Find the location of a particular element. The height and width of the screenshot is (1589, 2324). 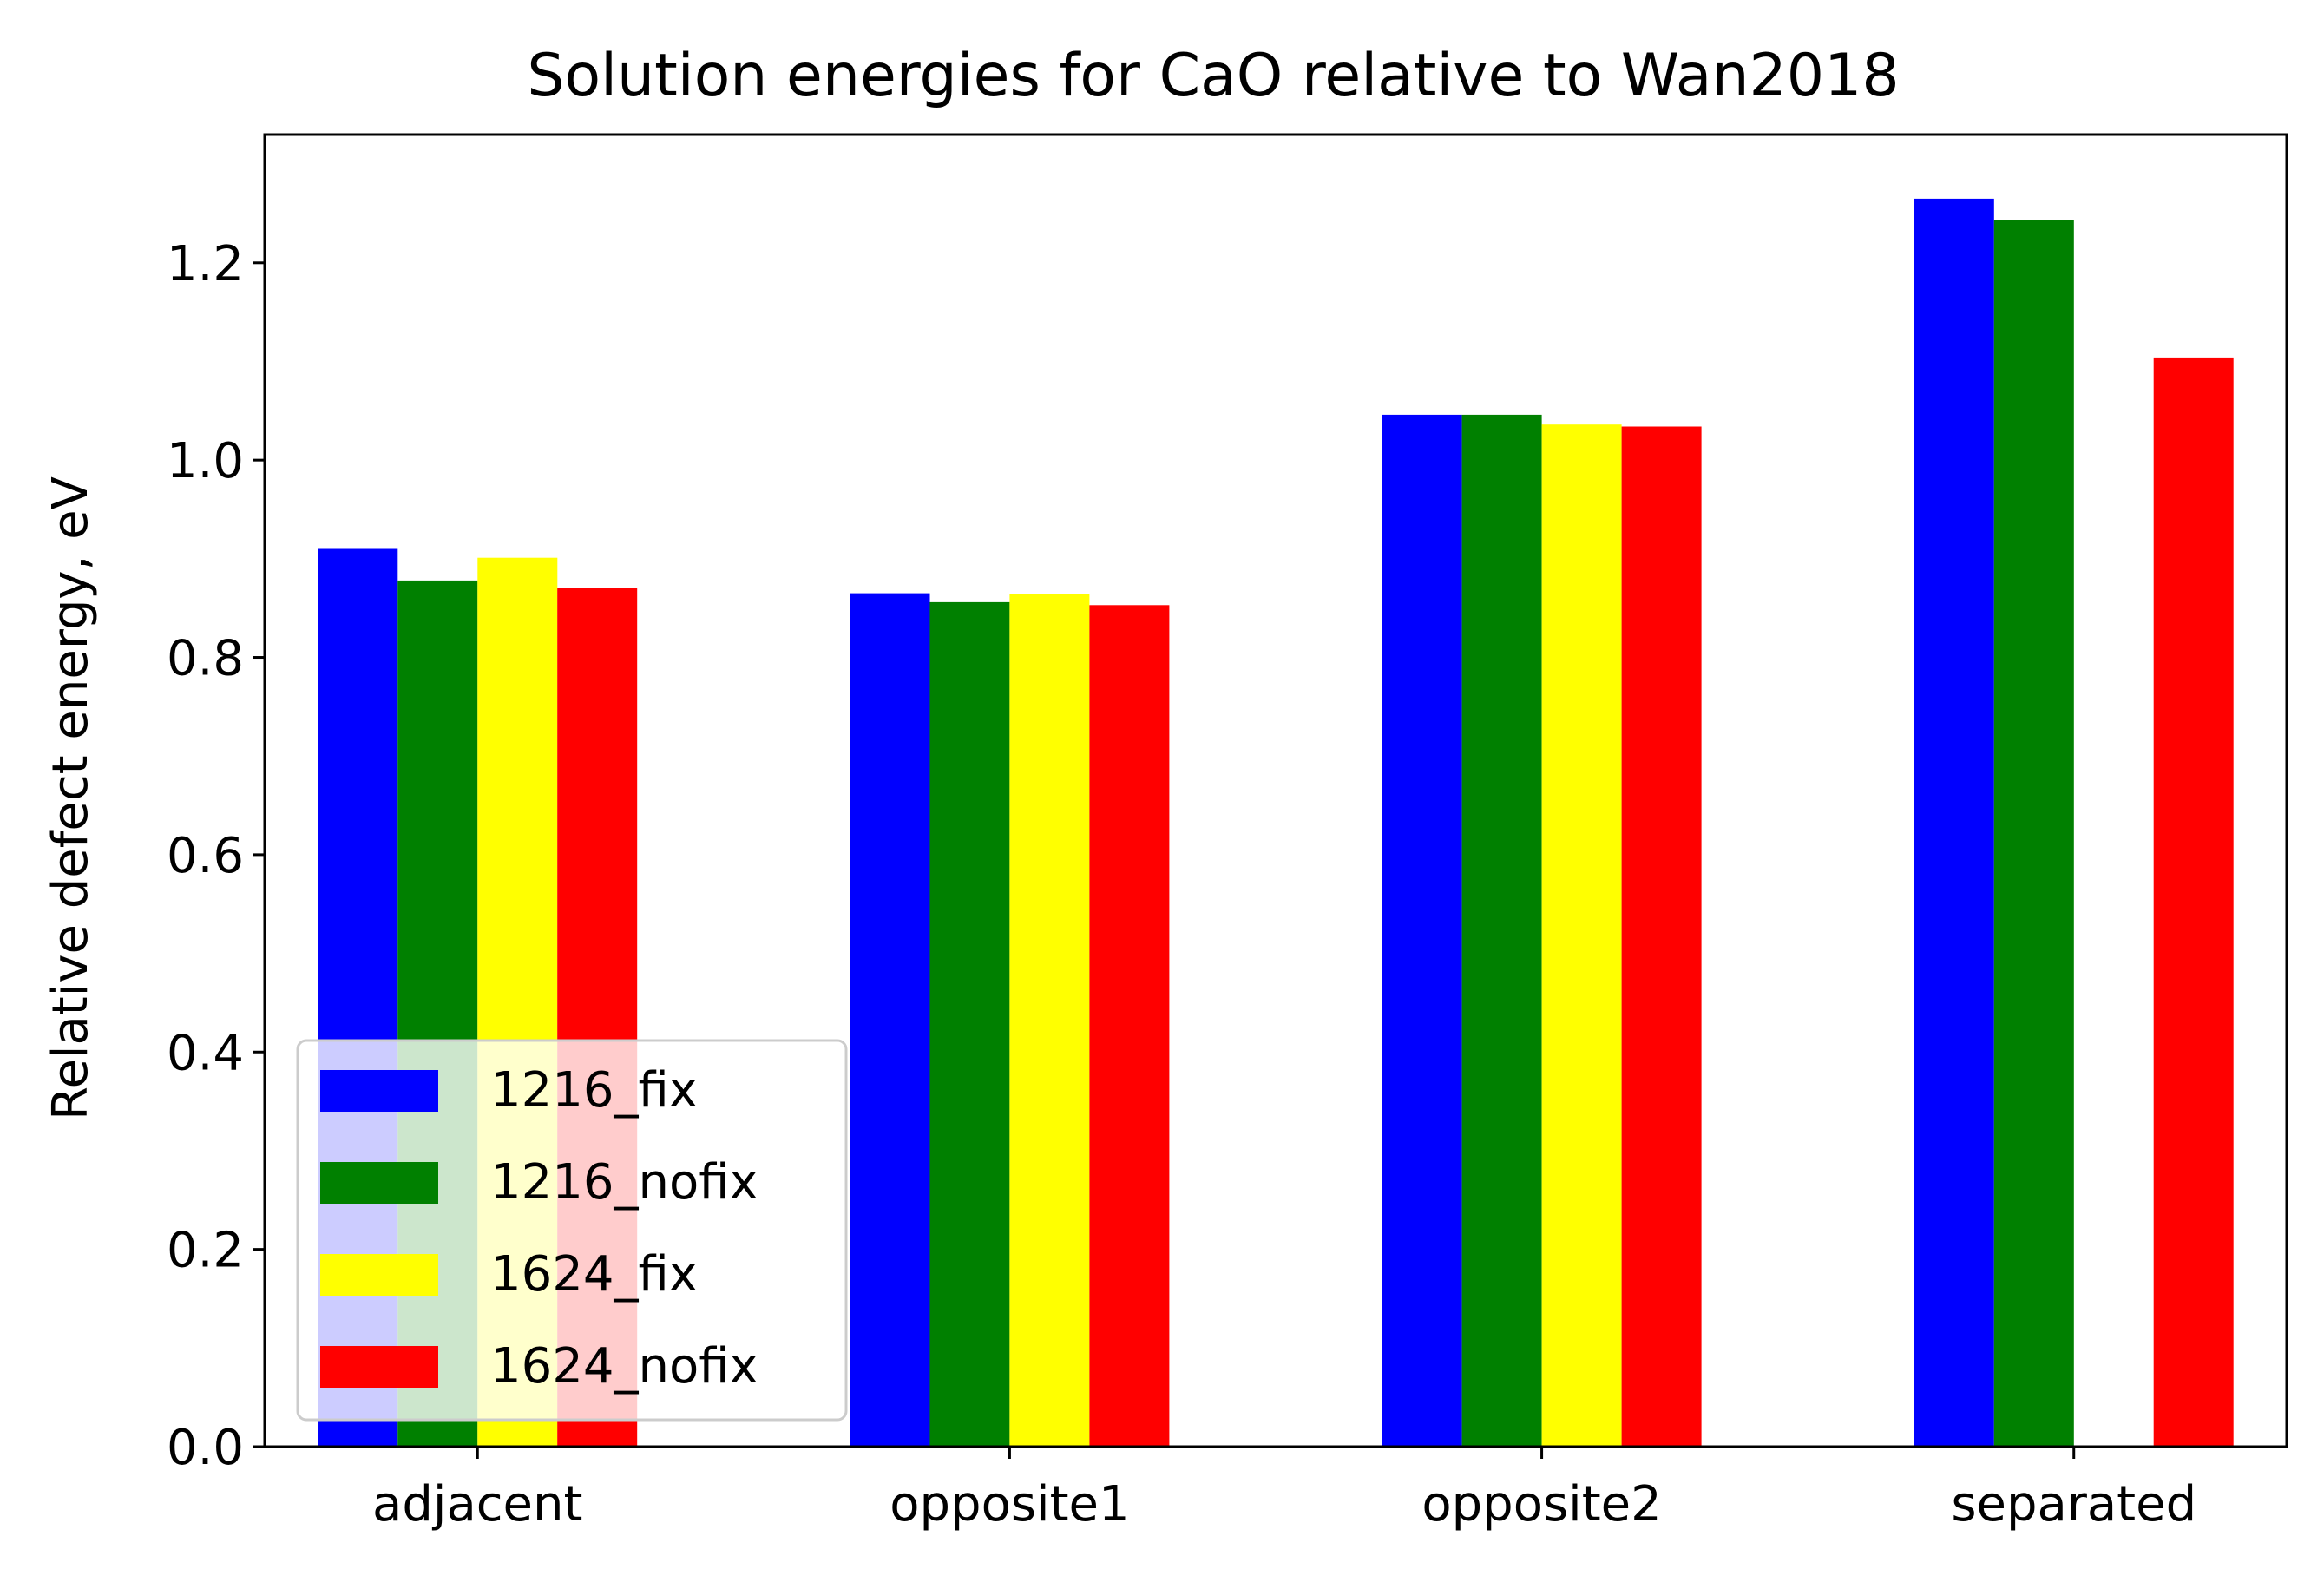

bar-1624_nofix-separated is located at coordinates (2193, 902).